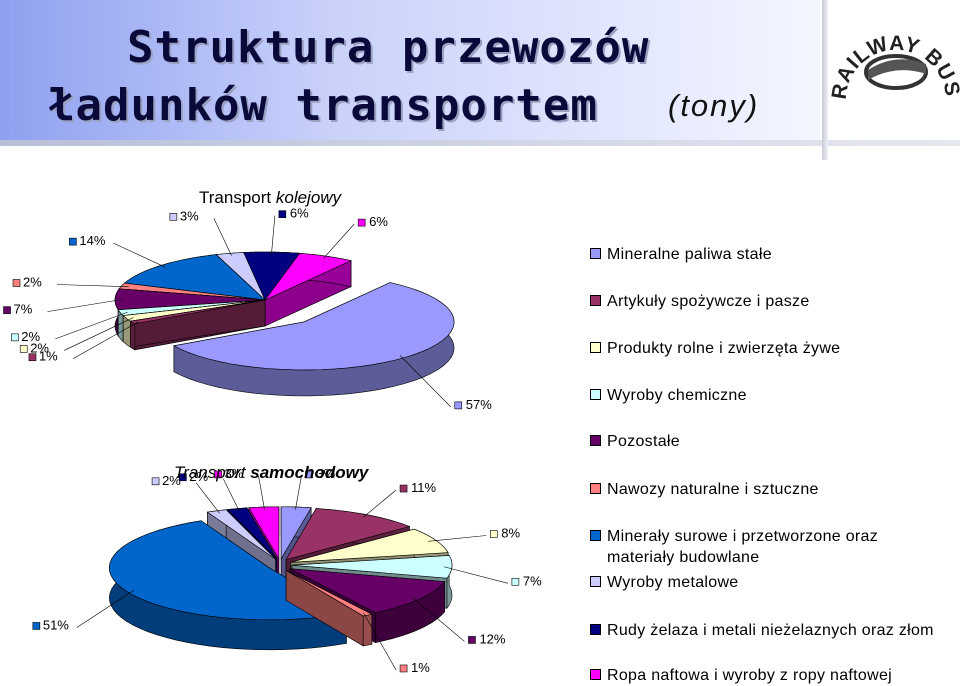 This screenshot has height=686, width=960. What do you see at coordinates (750, 675) in the screenshot?
I see `legend-label: Ropa naftowa i wyroby z ropy naftowej` at bounding box center [750, 675].